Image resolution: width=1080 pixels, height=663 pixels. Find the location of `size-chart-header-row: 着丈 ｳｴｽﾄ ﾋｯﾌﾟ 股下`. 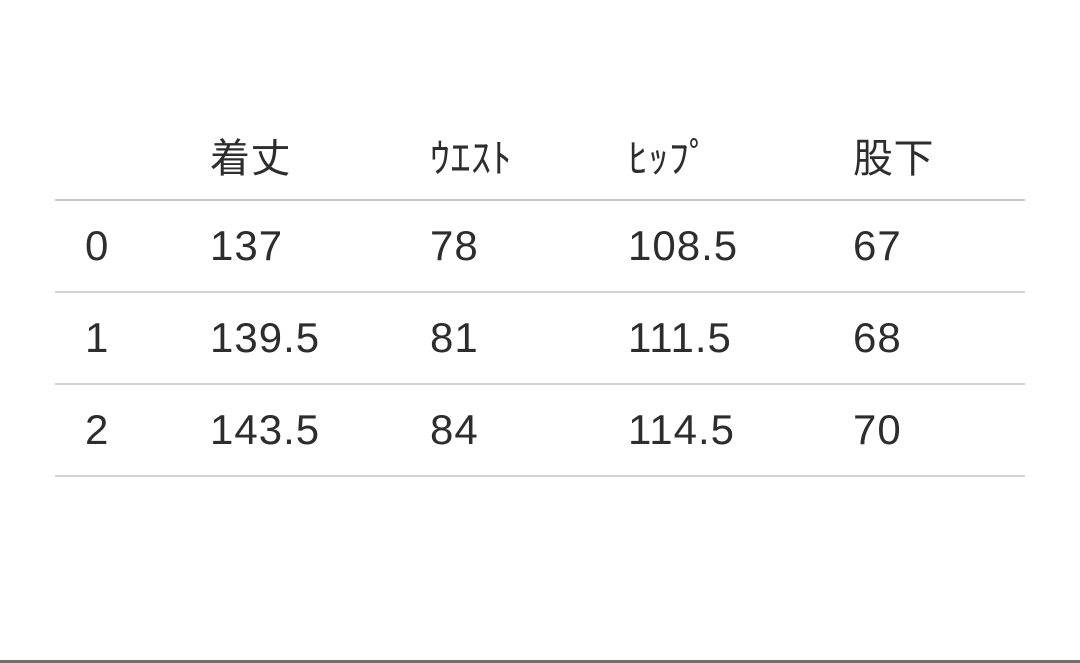

size-chart-header-row: 着丈 ｳｴｽﾄ ﾋｯﾌﾟ 股下 is located at coordinates (540, 155).